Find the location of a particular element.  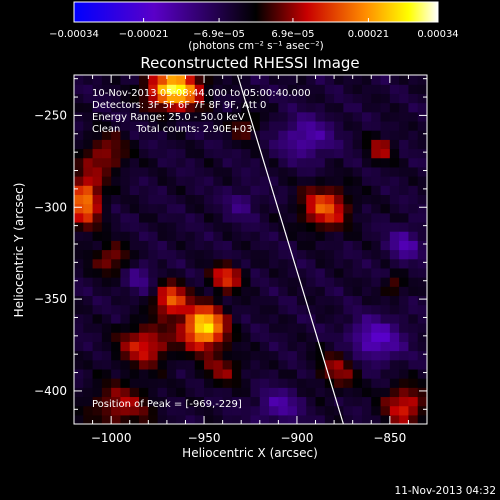

y-tick-label: −350 is located at coordinates (50, 299).